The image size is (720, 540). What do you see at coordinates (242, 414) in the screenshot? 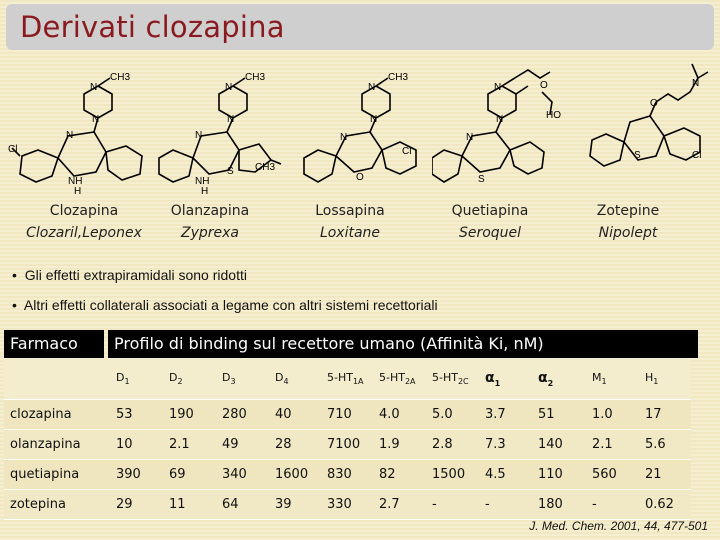
I see `table-cell: 280` at bounding box center [242, 414].